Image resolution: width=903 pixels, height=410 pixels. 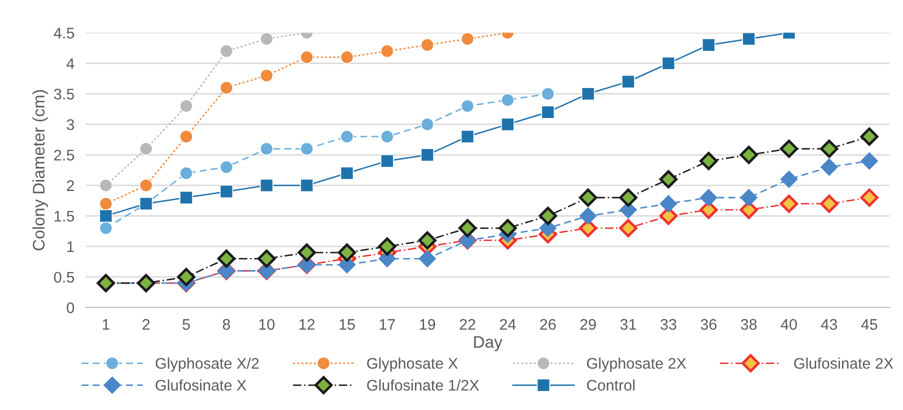 What do you see at coordinates (844, 363) in the screenshot?
I see `legend-label: Glufosinate 2X` at bounding box center [844, 363].